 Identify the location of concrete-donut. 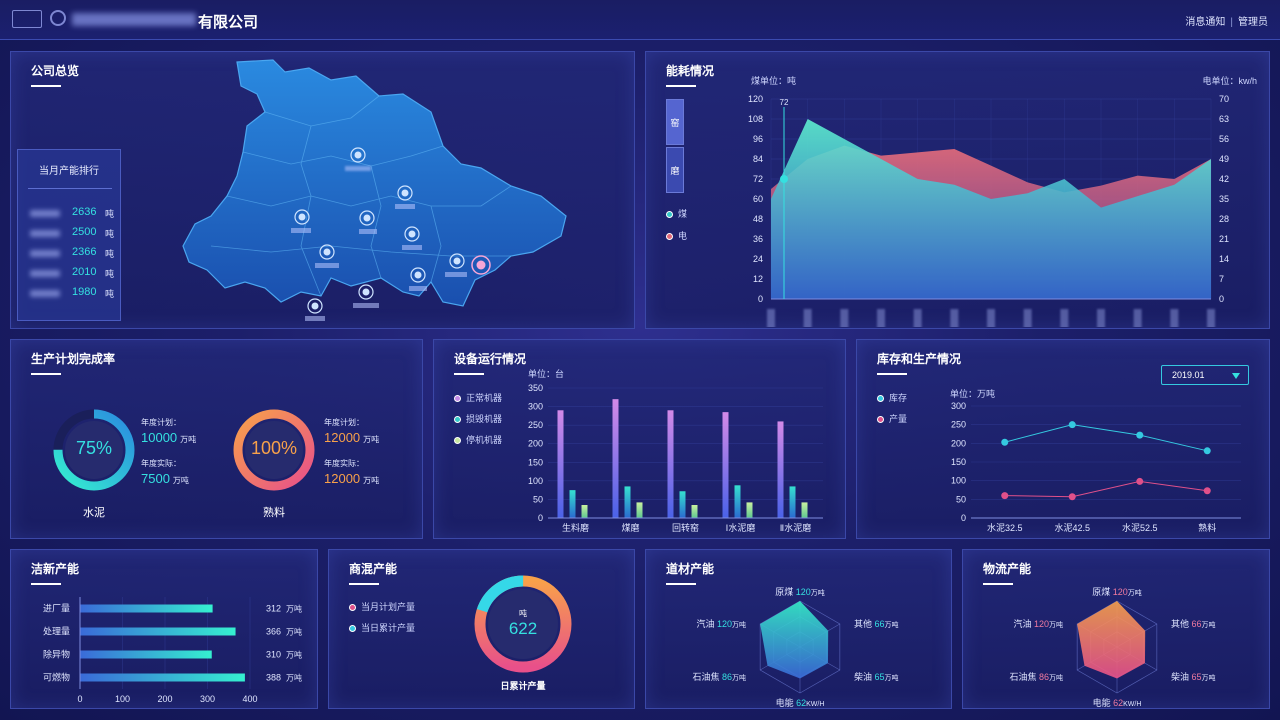
(523, 624).